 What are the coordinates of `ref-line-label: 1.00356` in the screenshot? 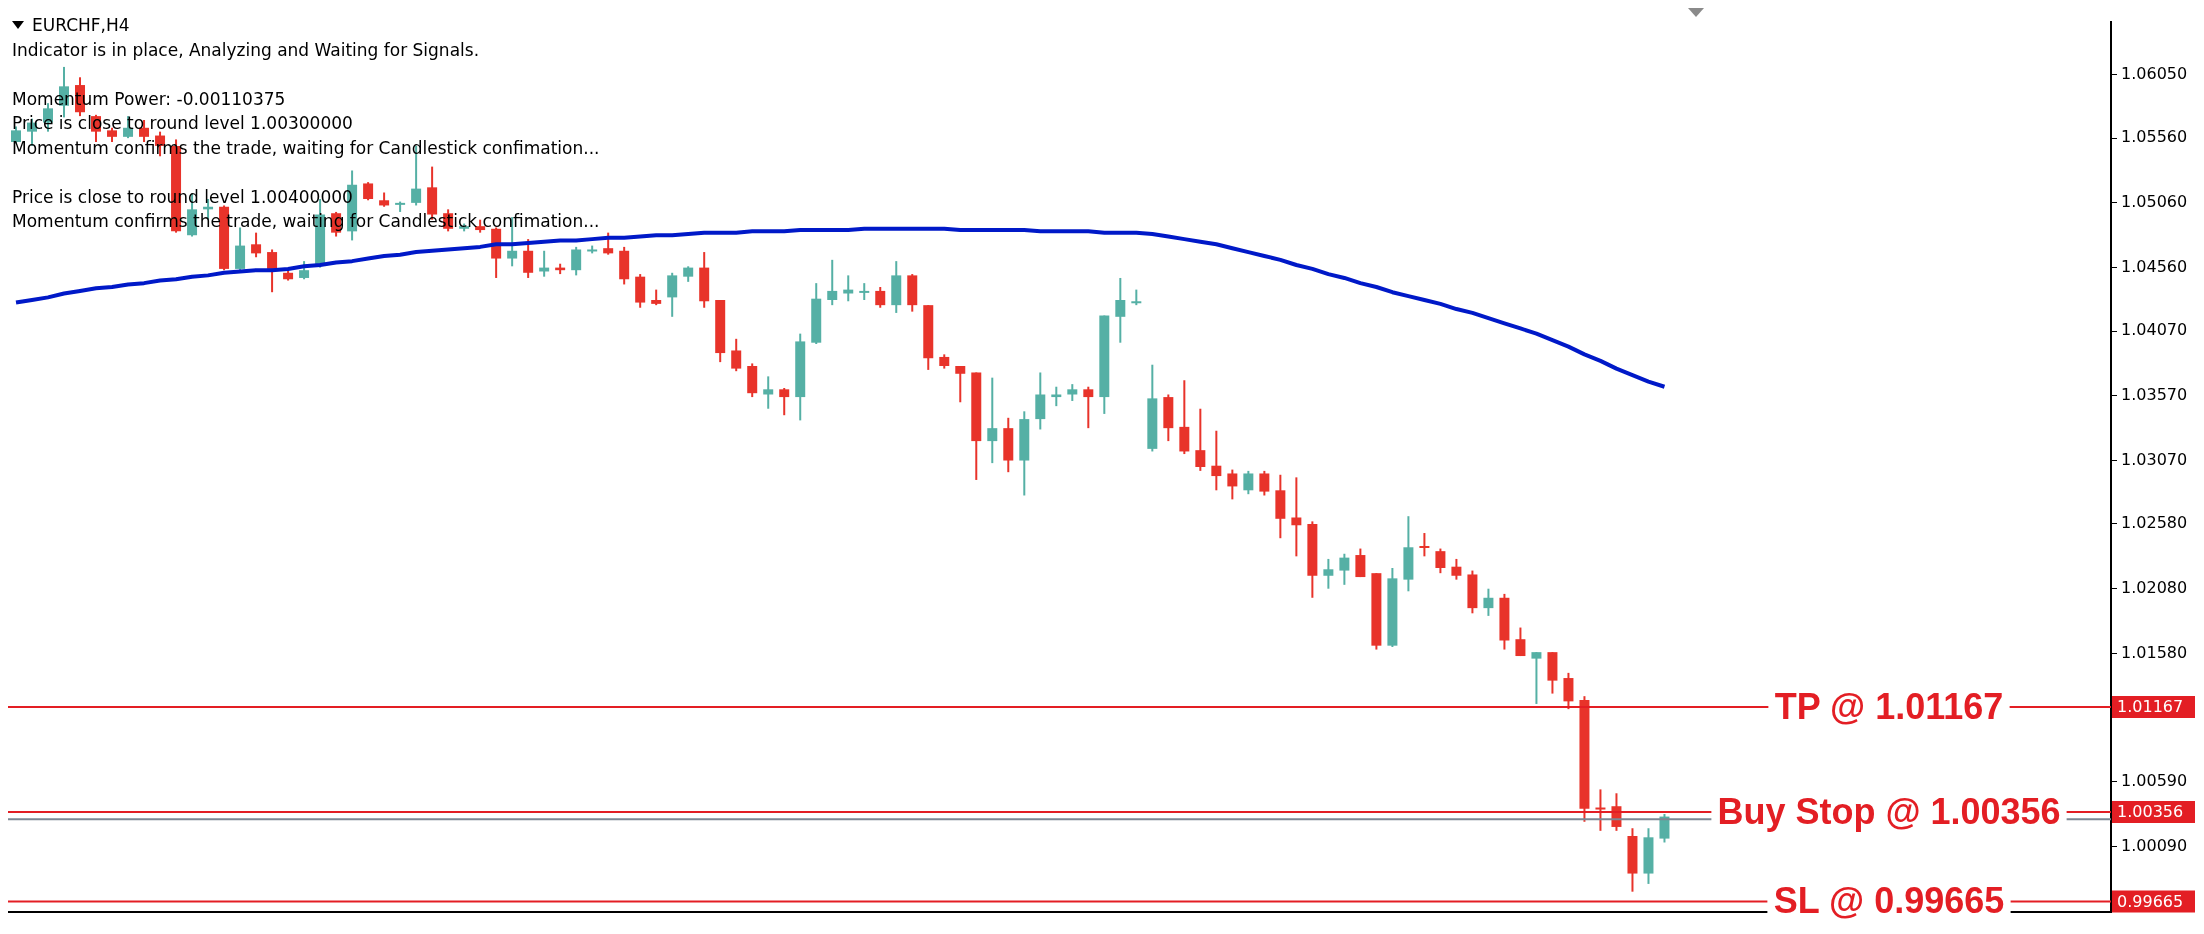 It's located at (2150, 812).